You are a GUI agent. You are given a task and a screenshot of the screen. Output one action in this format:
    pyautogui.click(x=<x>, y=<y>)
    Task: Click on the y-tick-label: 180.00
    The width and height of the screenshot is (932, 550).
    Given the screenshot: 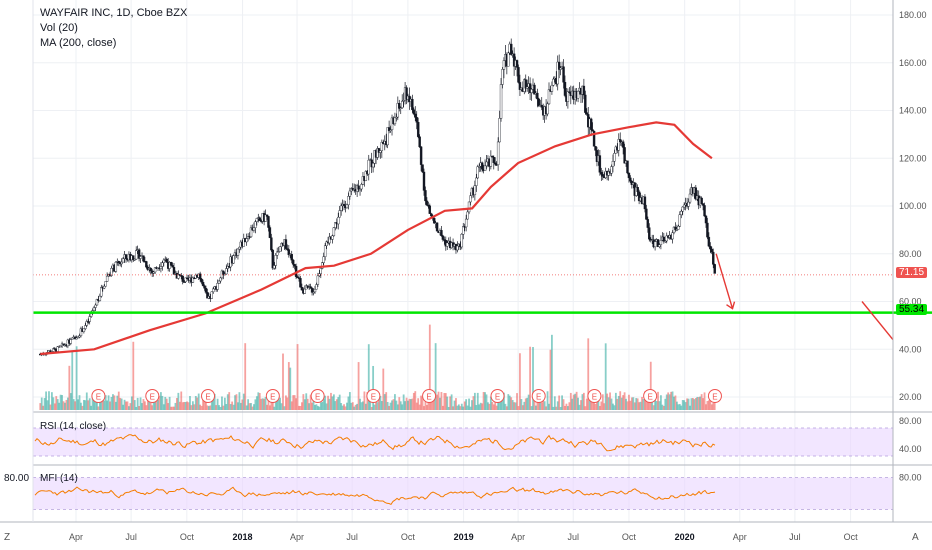 What is the action you would take?
    pyautogui.click(x=913, y=15)
    